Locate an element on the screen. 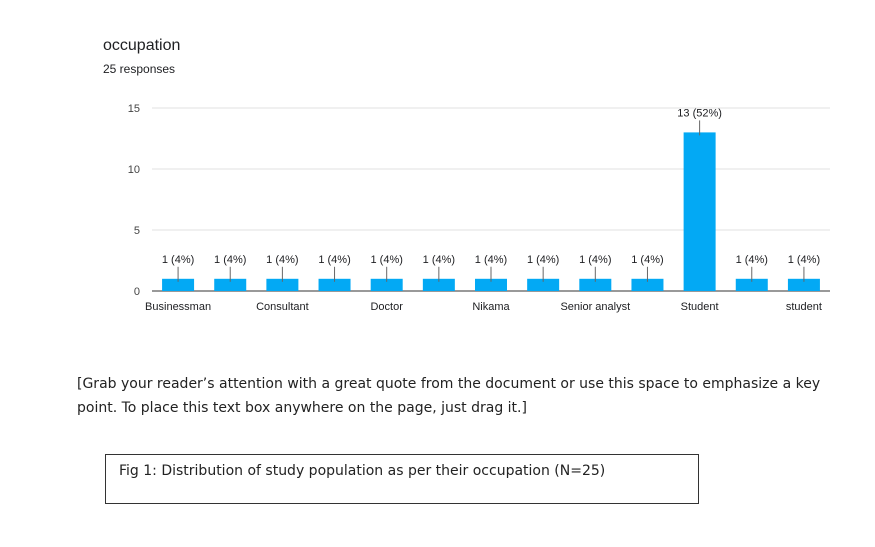 Image resolution: width=875 pixels, height=547 pixels. x-tick-label: Nikama is located at coordinates (491, 307).